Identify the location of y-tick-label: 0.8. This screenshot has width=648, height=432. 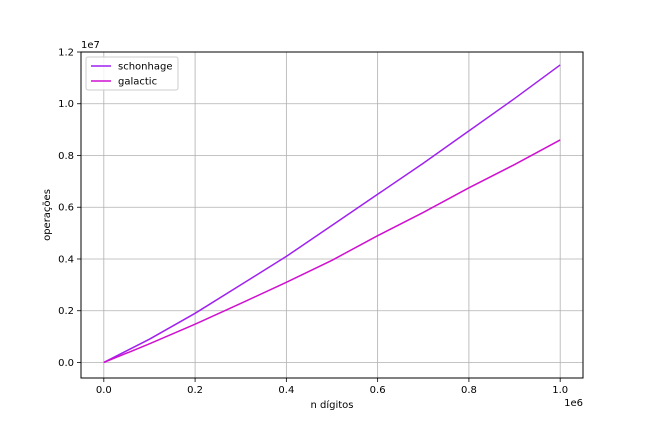
(66, 156).